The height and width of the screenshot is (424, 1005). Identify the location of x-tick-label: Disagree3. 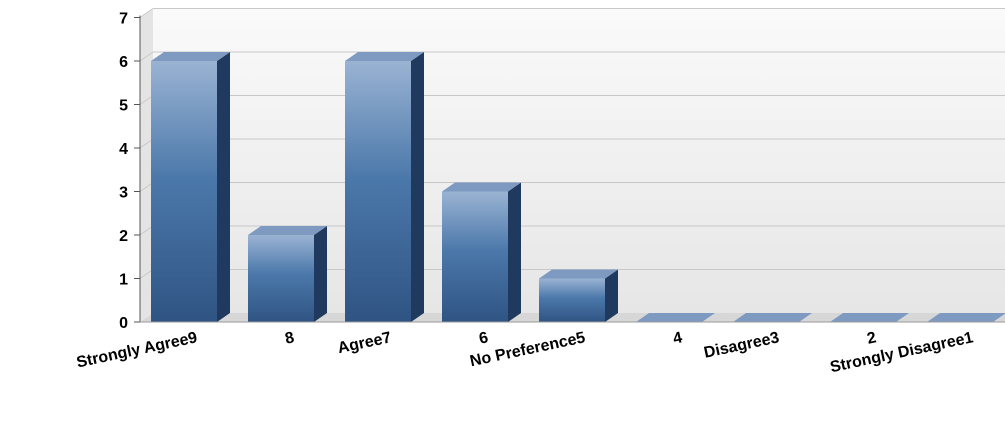
(741, 345).